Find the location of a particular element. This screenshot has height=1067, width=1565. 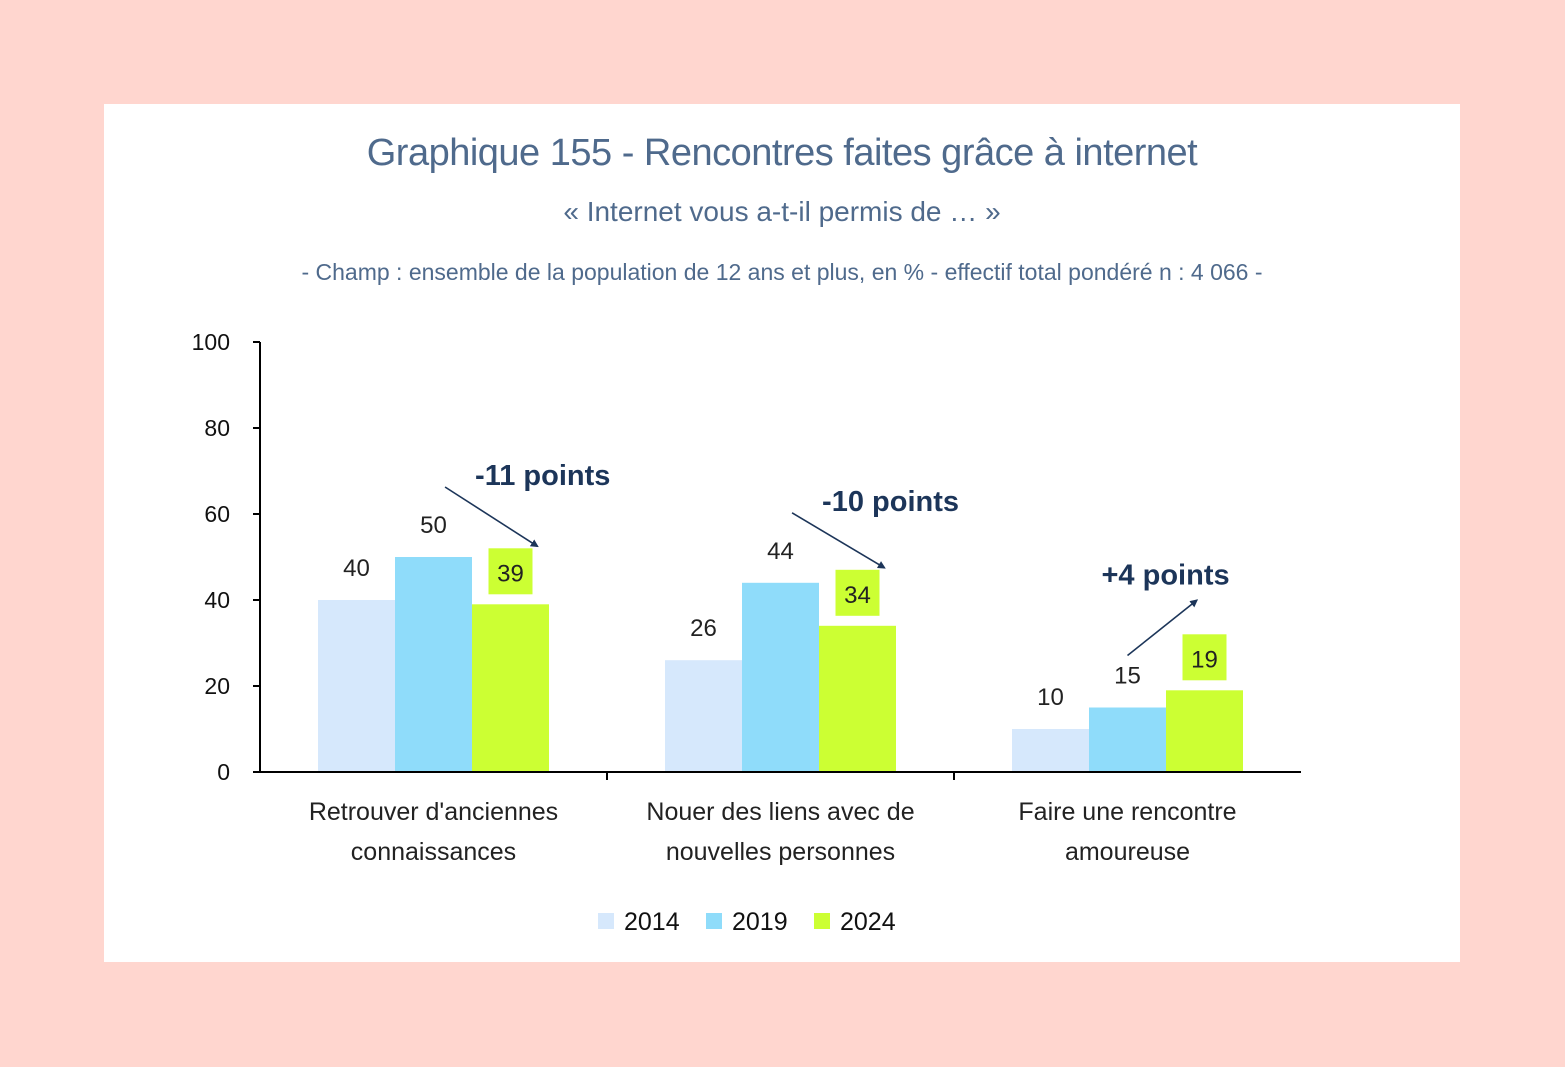

y-tick-label-0: 0 is located at coordinates (223, 772).